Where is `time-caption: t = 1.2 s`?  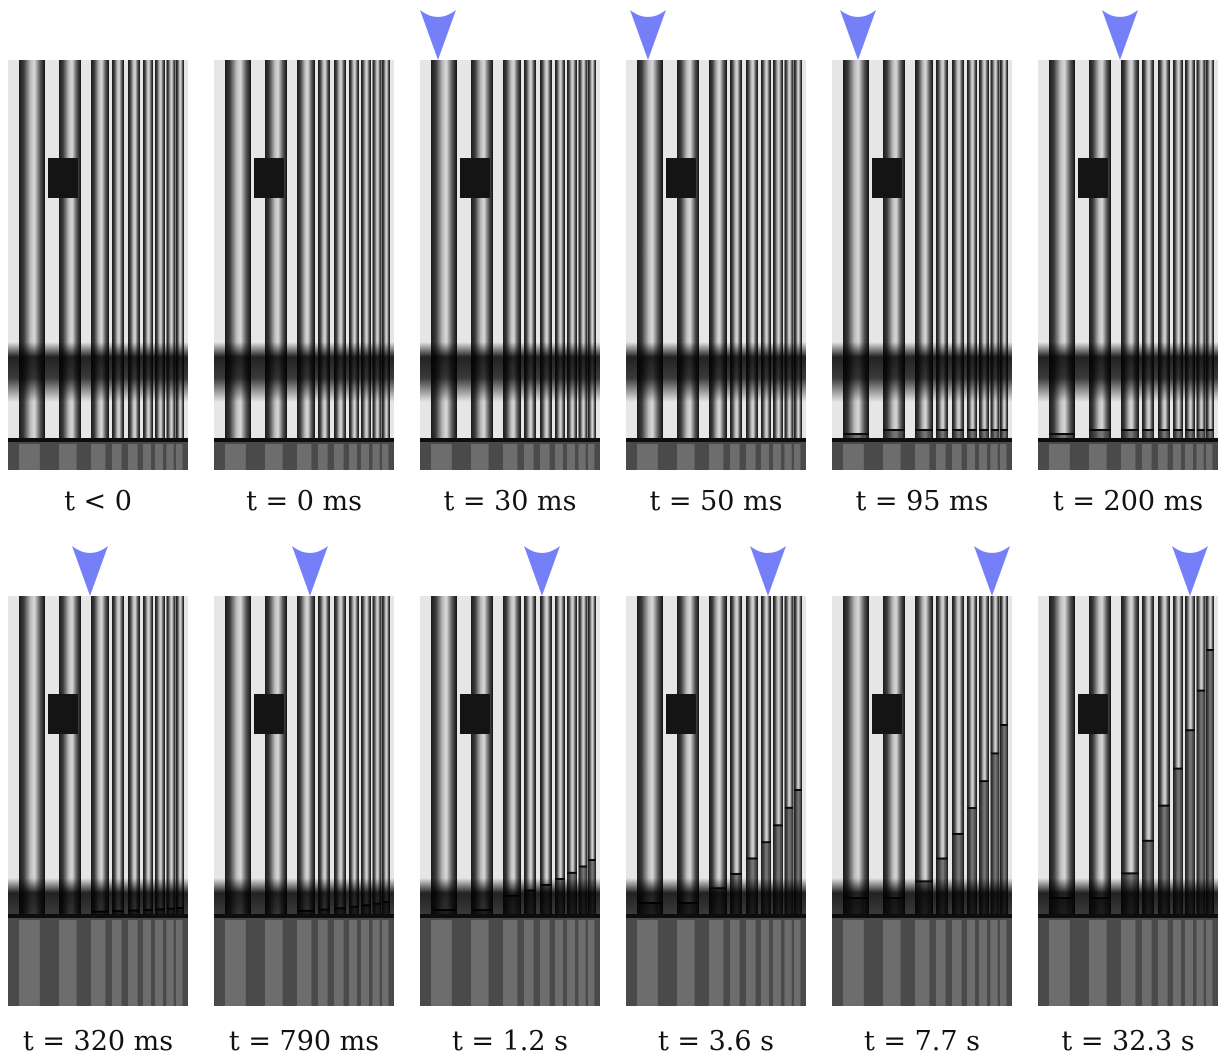 time-caption: t = 1.2 s is located at coordinates (509, 1041).